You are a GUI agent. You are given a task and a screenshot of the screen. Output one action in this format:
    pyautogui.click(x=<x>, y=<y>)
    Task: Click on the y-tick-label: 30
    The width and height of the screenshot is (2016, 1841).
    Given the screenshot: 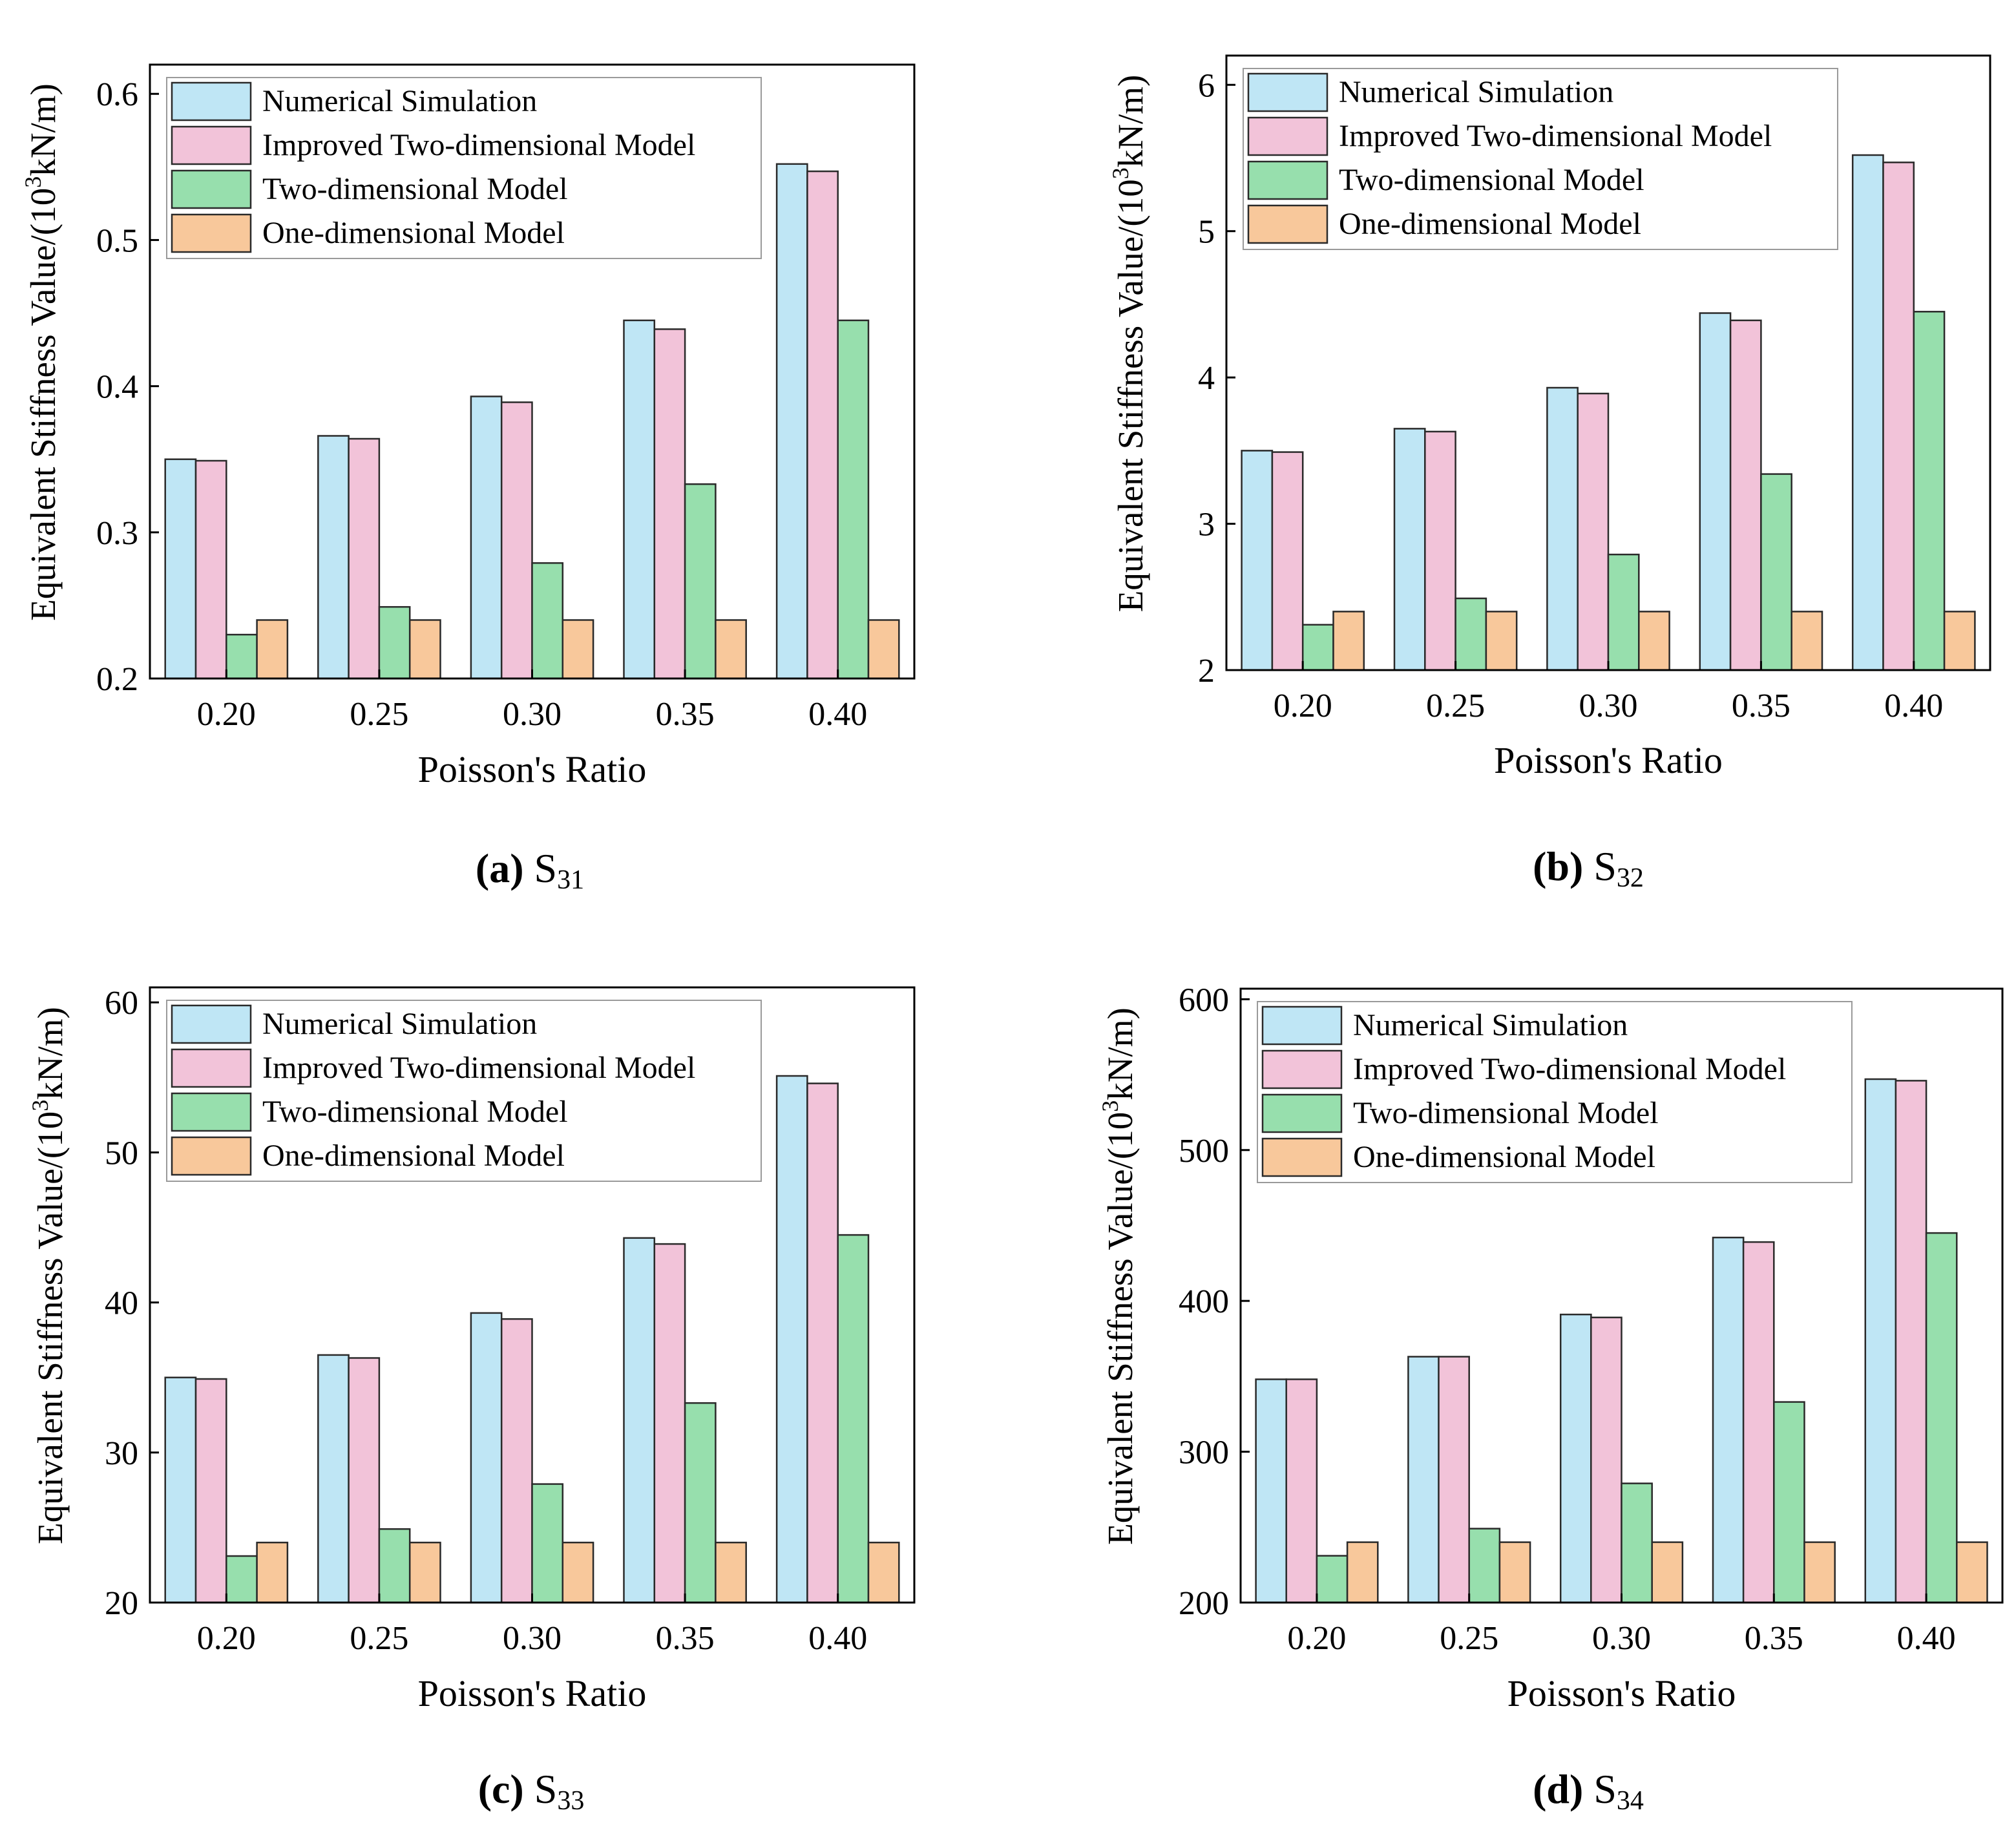 What is the action you would take?
    pyautogui.click(x=122, y=1453)
    